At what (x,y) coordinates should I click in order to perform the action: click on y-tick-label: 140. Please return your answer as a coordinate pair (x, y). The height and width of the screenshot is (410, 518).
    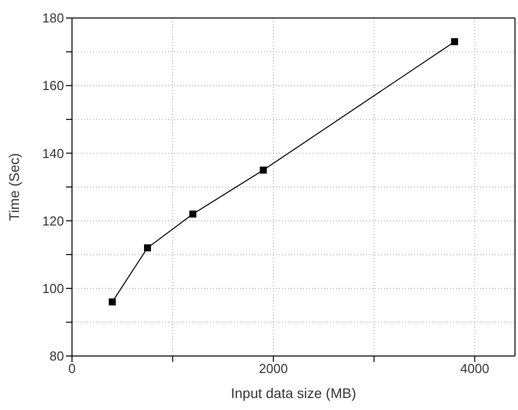
    Looking at the image, I should click on (53, 153).